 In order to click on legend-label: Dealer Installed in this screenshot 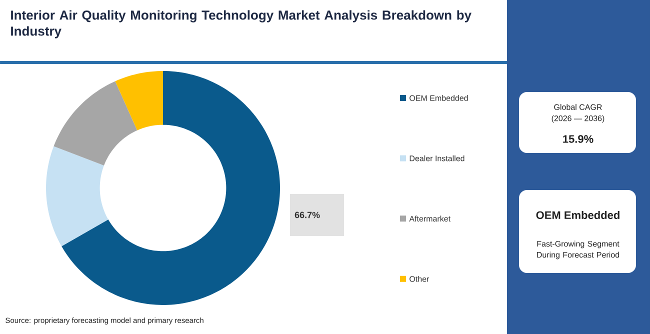, I will do `click(437, 158)`.